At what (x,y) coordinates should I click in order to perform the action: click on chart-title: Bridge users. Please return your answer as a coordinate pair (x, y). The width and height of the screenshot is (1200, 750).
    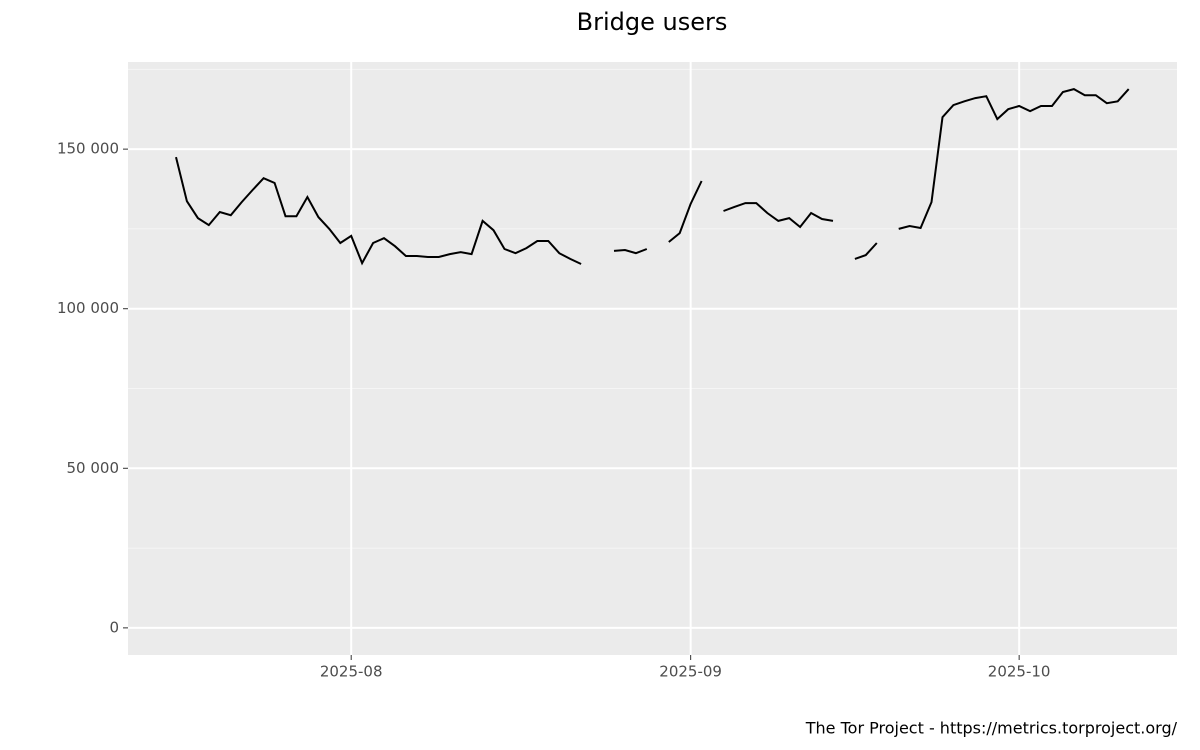
    Looking at the image, I should click on (652, 22).